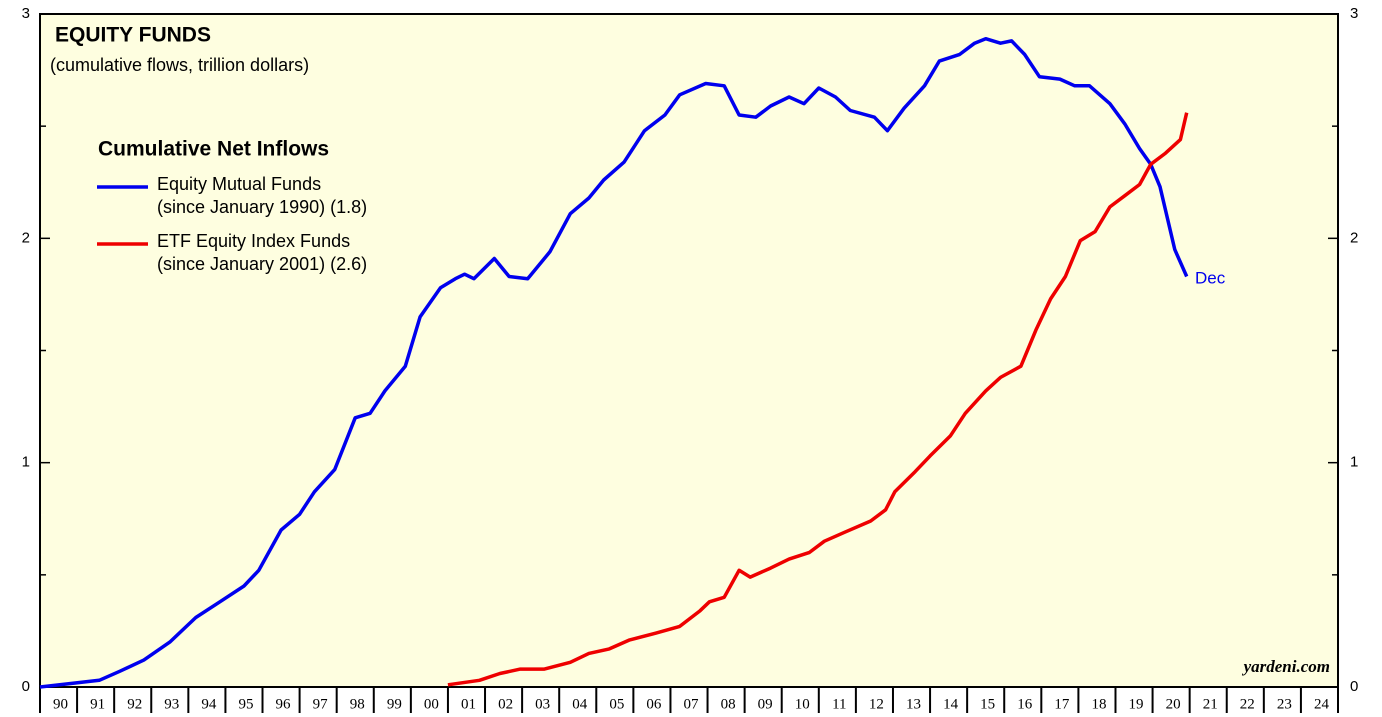 This screenshot has width=1382, height=717. What do you see at coordinates (1322, 704) in the screenshot?
I see `x-tick-label: 24` at bounding box center [1322, 704].